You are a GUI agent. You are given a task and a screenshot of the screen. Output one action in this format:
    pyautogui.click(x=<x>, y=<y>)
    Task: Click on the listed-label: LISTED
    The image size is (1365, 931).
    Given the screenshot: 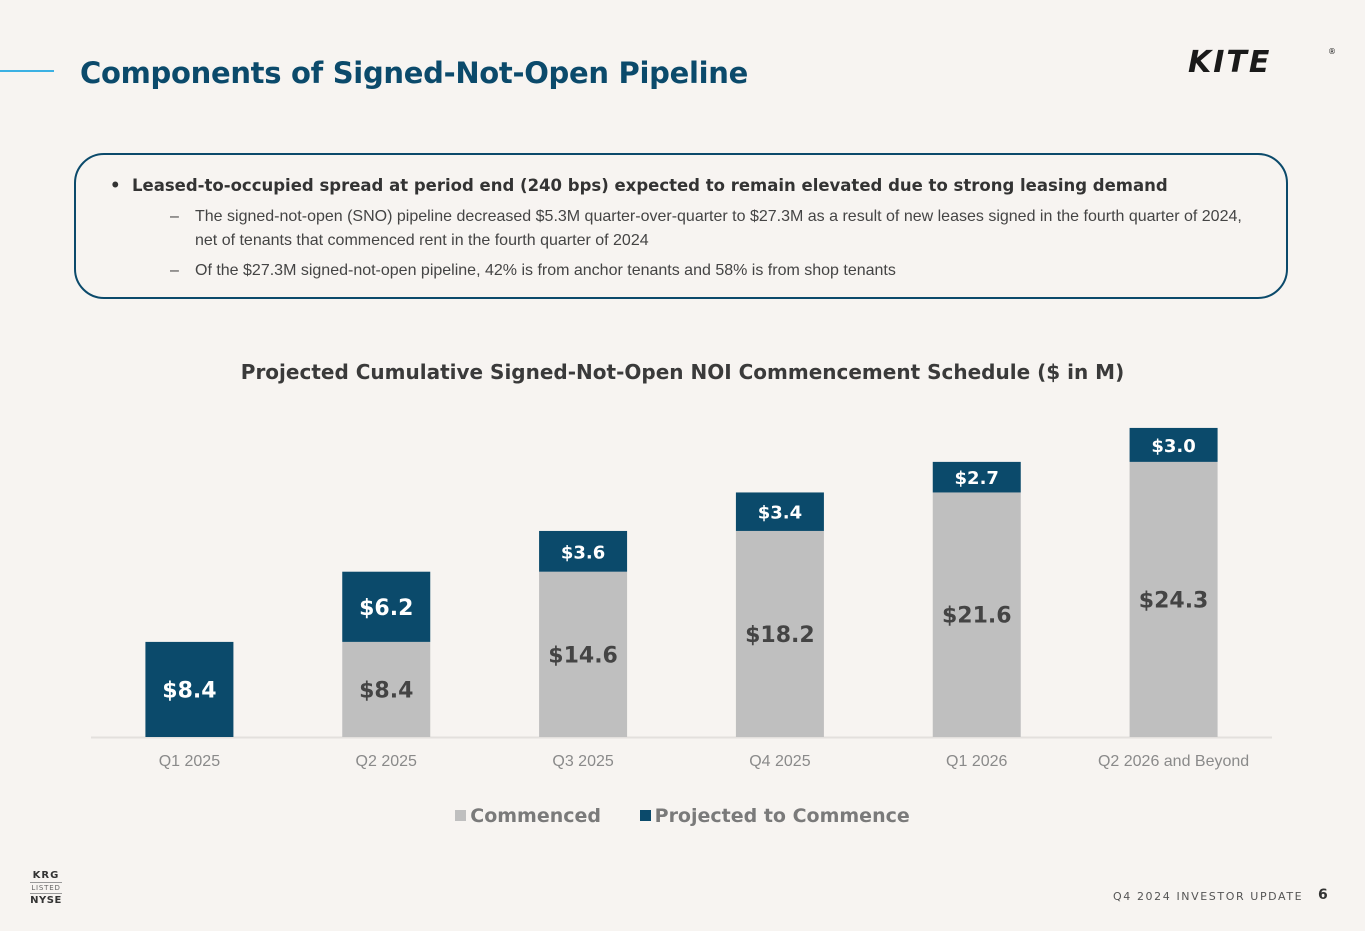 What is the action you would take?
    pyautogui.click(x=46, y=888)
    